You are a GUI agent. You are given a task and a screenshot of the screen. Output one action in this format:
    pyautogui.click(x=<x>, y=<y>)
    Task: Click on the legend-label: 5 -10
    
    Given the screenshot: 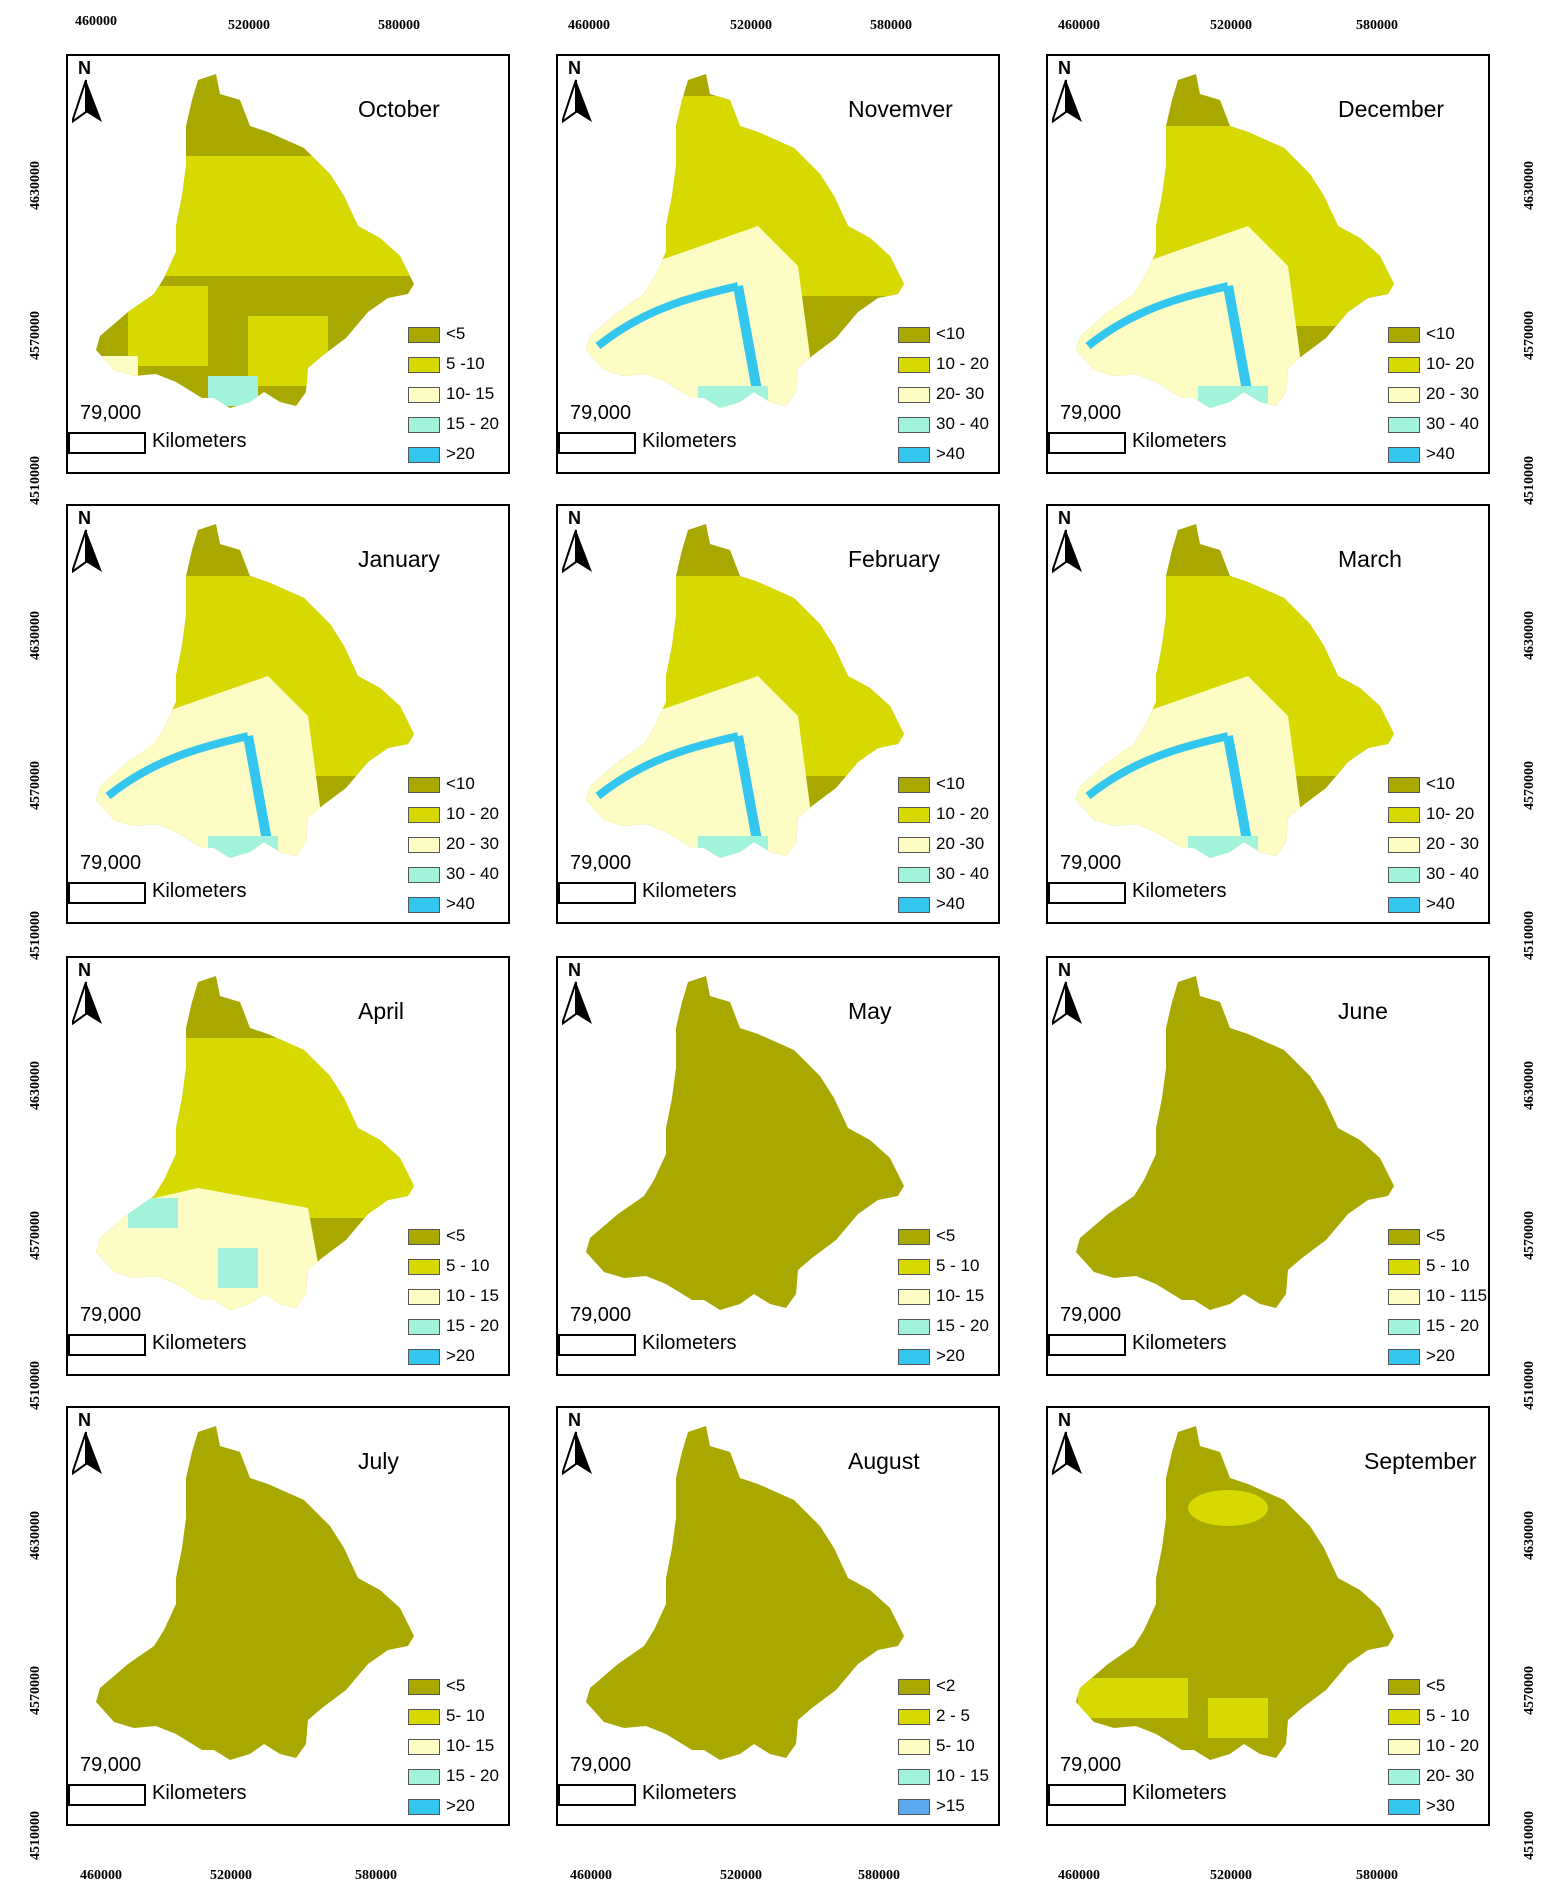 What is the action you would take?
    pyautogui.click(x=465, y=363)
    